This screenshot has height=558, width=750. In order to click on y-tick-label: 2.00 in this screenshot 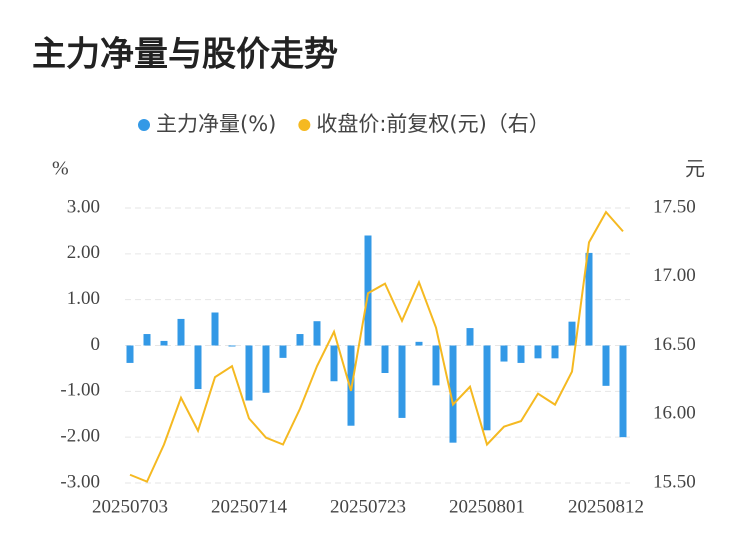, I will do `click(83, 252)`.